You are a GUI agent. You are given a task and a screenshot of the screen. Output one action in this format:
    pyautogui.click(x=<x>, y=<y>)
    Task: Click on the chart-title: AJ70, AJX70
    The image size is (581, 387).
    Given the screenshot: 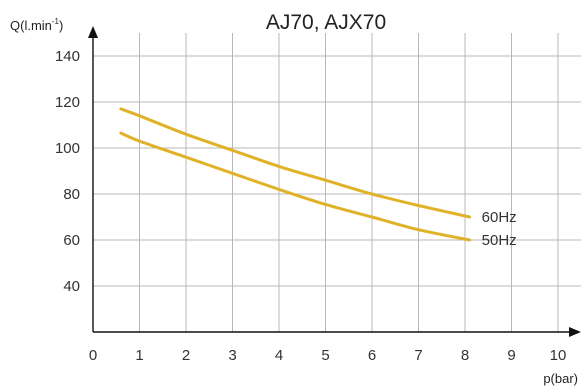 What is the action you would take?
    pyautogui.click(x=326, y=22)
    